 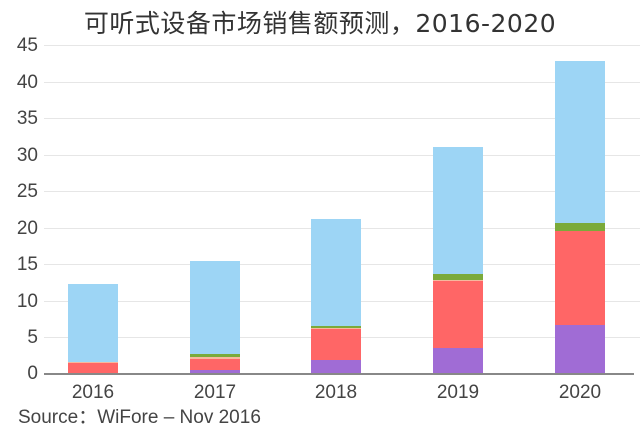 I want to click on y-tick-label: 15, so click(x=27, y=264).